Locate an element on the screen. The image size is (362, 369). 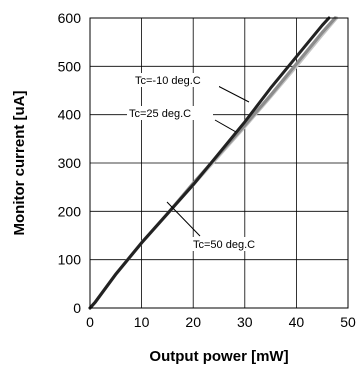
x-tick-label: 50 is located at coordinates (348, 322).